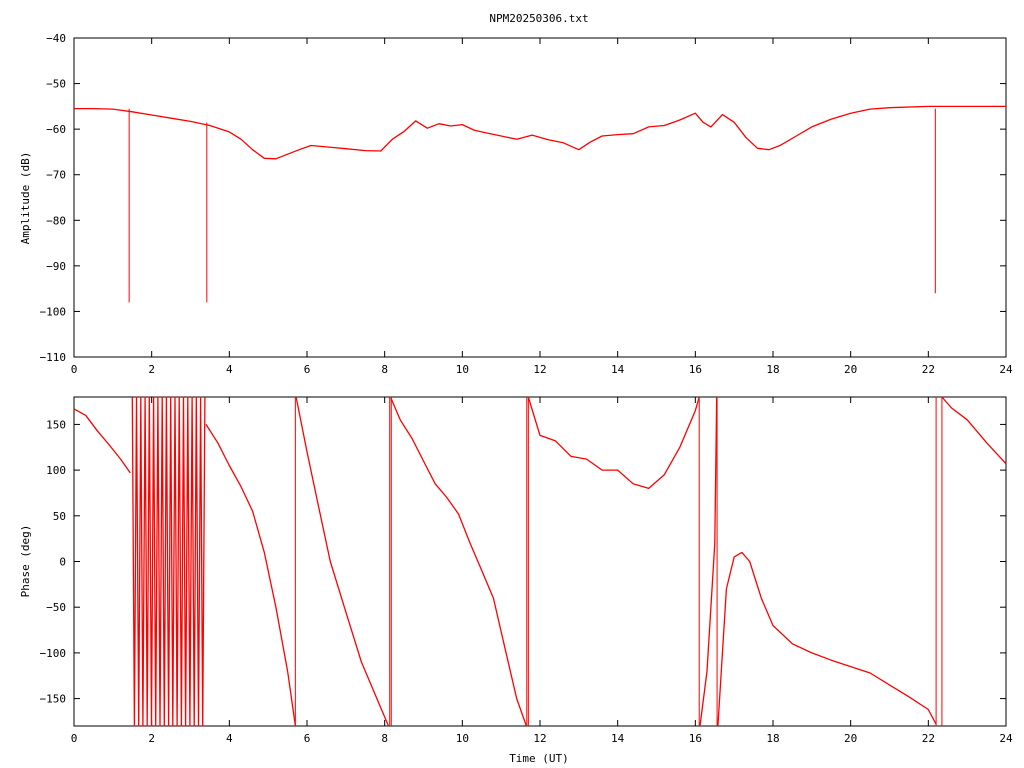  What do you see at coordinates (462, 738) in the screenshot?
I see `phase-x-tick-label: 10` at bounding box center [462, 738].